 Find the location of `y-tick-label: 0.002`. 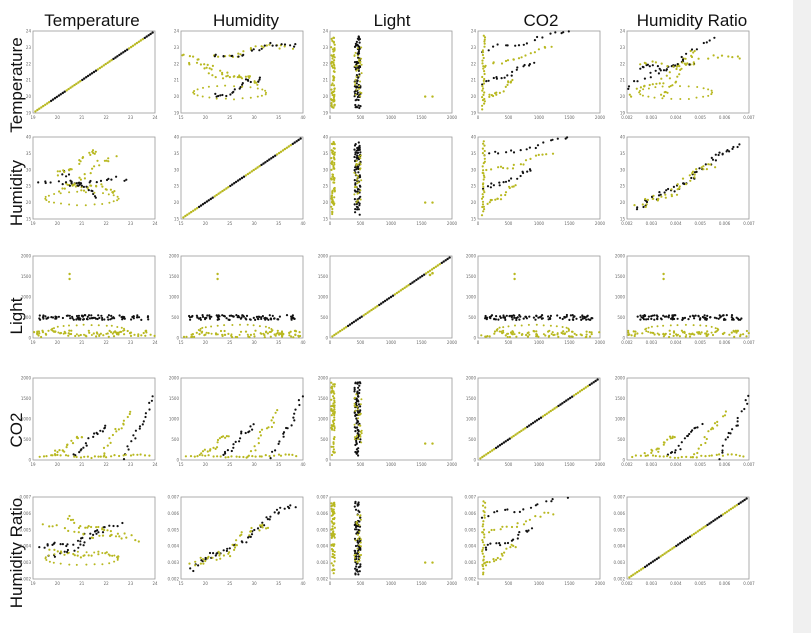

y-tick-label: 0.002 is located at coordinates (471, 579).